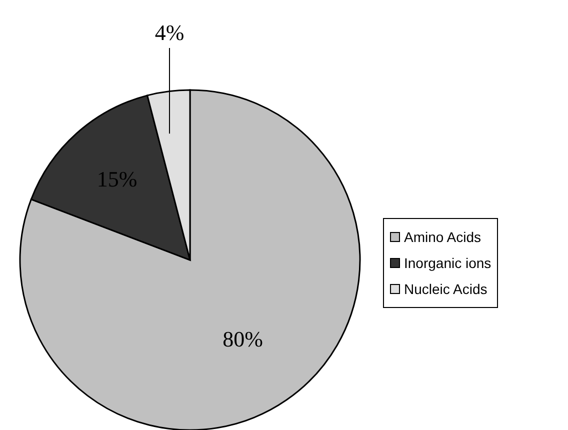 The height and width of the screenshot is (430, 568). Describe the element at coordinates (446, 289) in the screenshot. I see `legend-label: Nucleic Acids` at that location.